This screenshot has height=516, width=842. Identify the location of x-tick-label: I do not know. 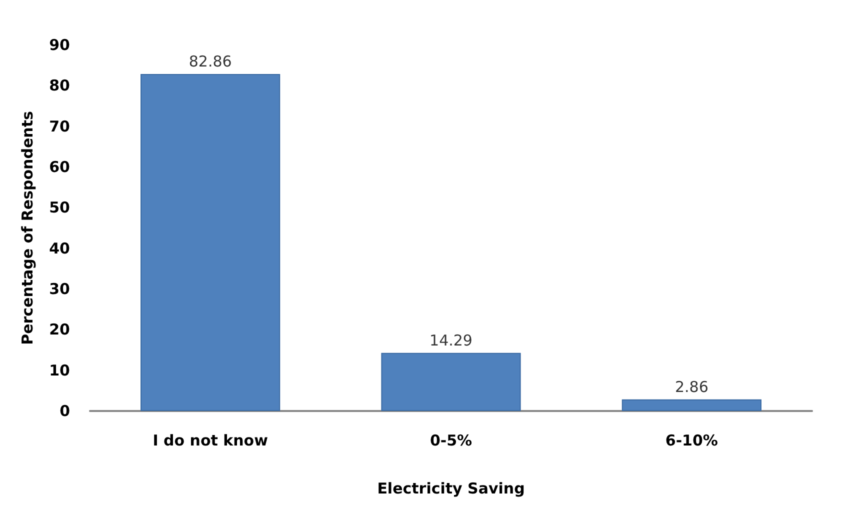
(210, 441).